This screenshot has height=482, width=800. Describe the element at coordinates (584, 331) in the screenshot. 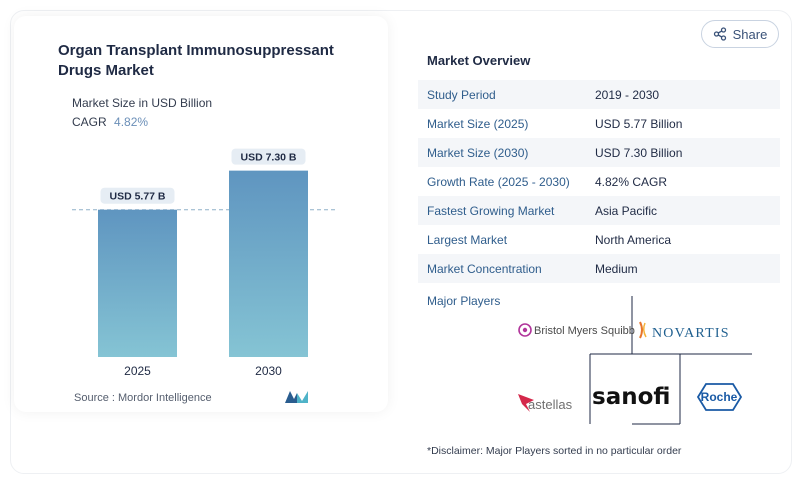

I see `bms-logo-text: Bristol Myers Squibb` at that location.